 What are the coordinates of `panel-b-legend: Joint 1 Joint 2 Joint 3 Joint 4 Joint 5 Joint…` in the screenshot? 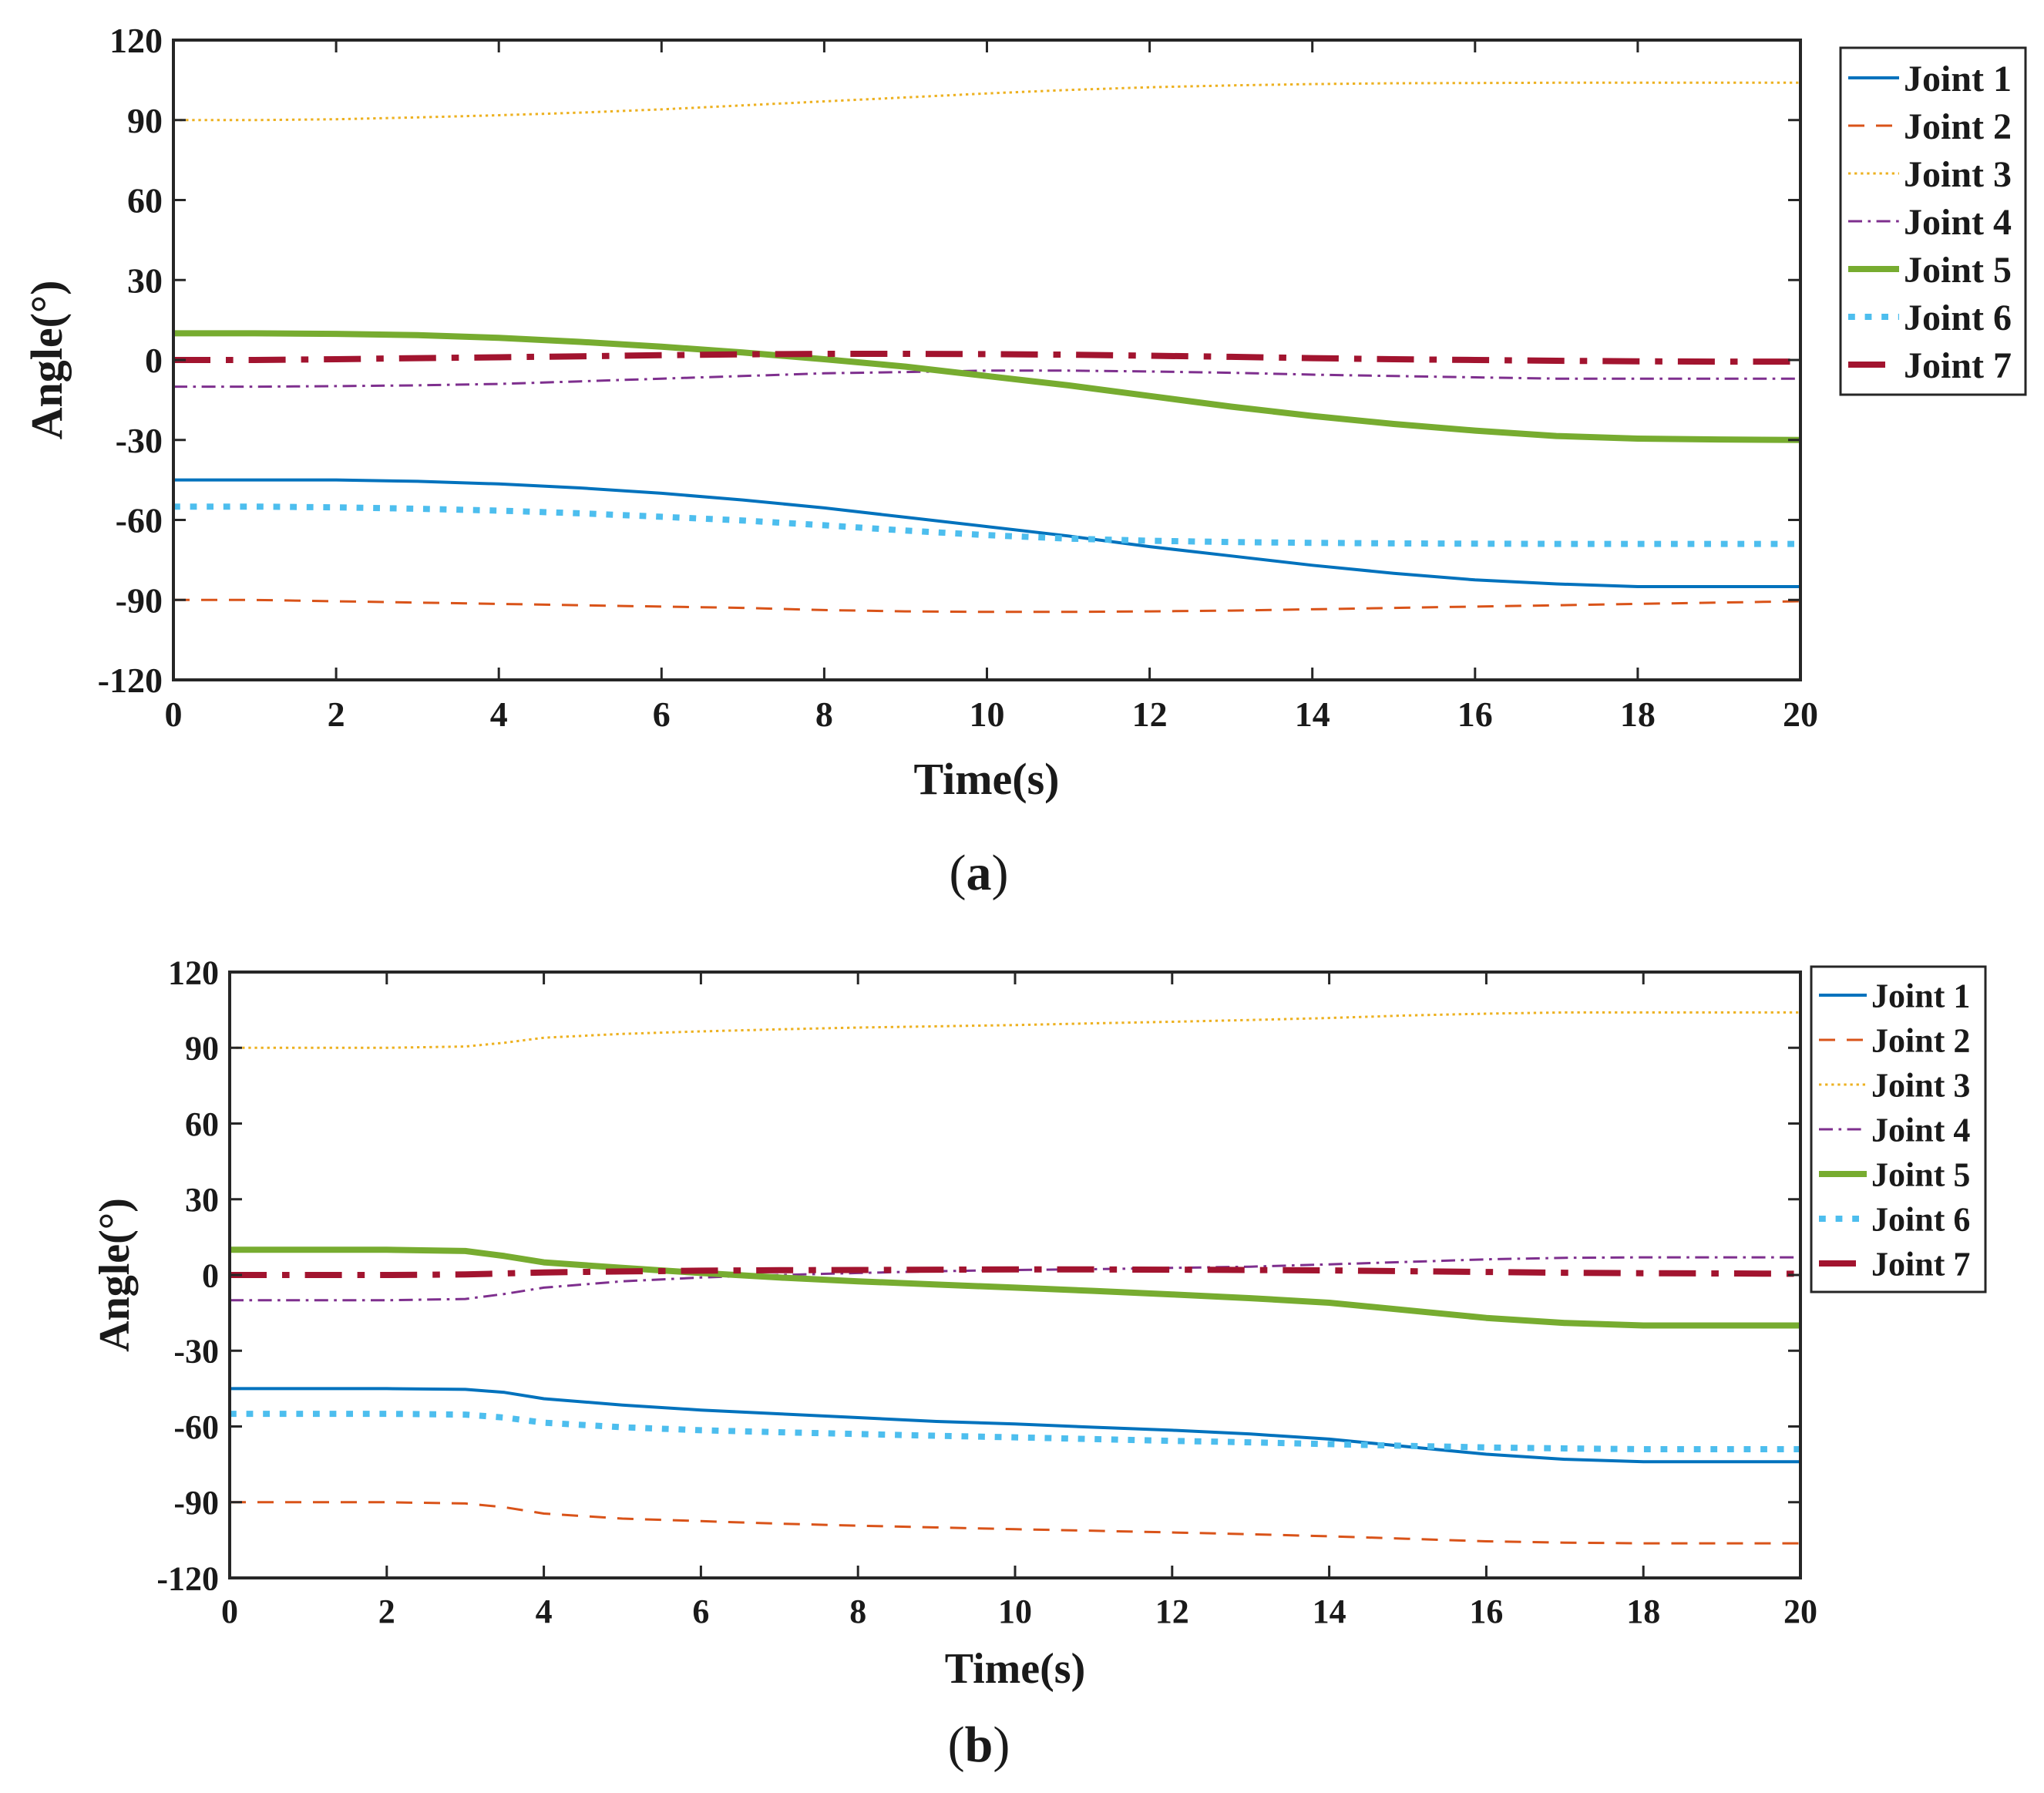 It's located at (1898, 1129).